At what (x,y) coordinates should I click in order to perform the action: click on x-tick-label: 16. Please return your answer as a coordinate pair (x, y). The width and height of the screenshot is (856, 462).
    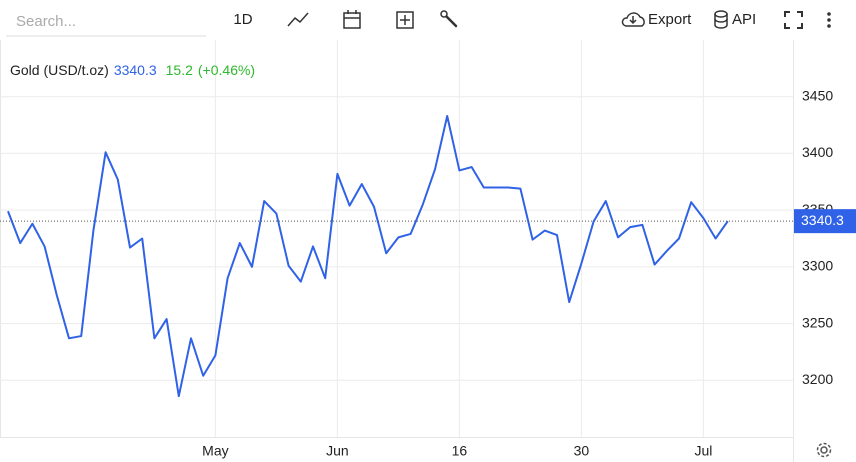
    Looking at the image, I should click on (460, 451).